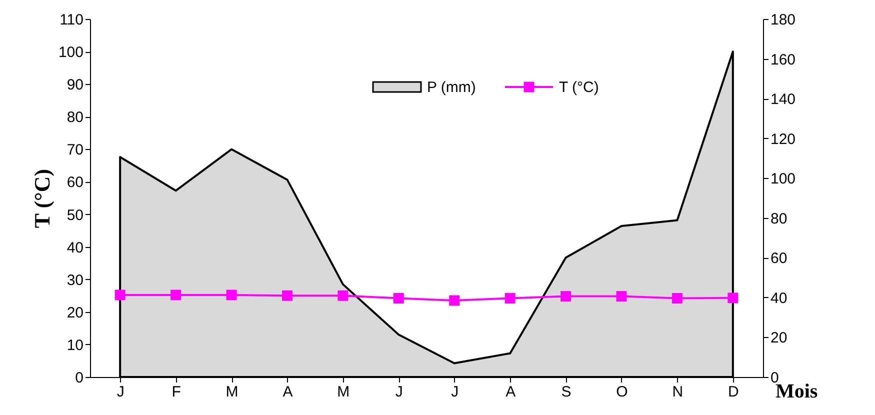 Image resolution: width=875 pixels, height=415 pixels. What do you see at coordinates (783, 20) in the screenshot?
I see `y2-tick-label: 180` at bounding box center [783, 20].